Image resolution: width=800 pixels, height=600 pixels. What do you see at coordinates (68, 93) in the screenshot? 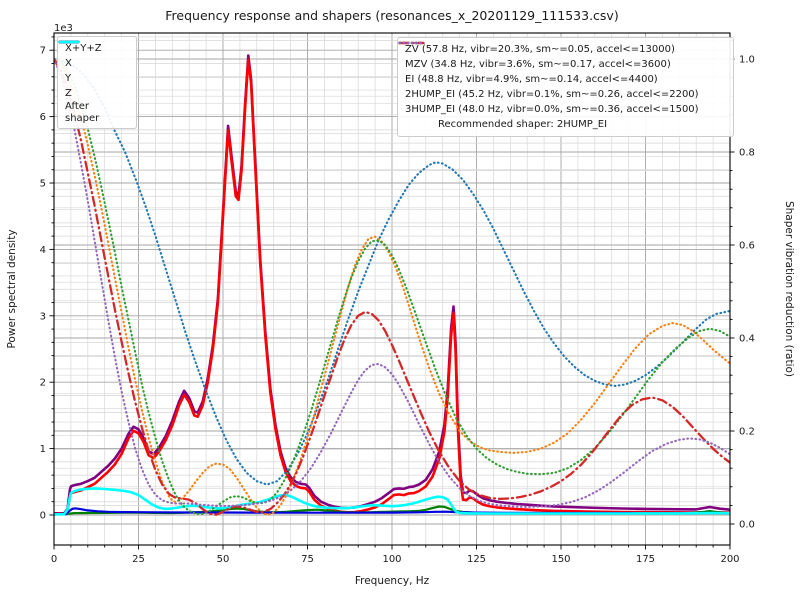
I see `legend-entry-label: Z` at bounding box center [68, 93].